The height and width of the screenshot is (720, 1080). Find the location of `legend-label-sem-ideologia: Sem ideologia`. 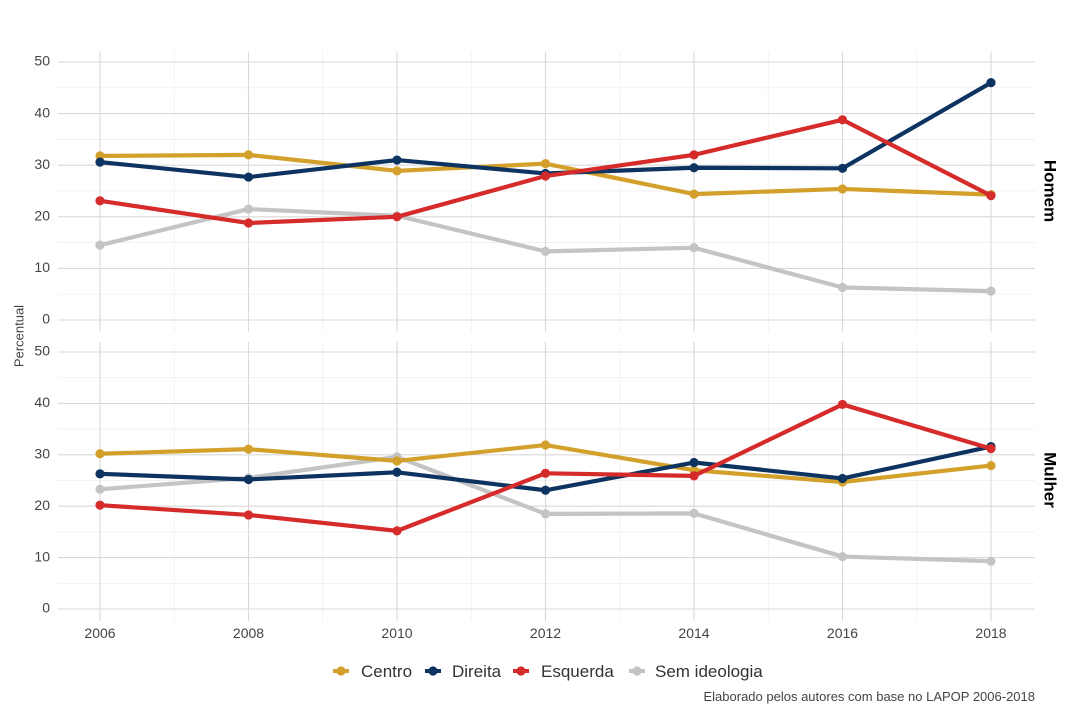

legend-label-sem-ideologia: Sem ideologia is located at coordinates (709, 671).